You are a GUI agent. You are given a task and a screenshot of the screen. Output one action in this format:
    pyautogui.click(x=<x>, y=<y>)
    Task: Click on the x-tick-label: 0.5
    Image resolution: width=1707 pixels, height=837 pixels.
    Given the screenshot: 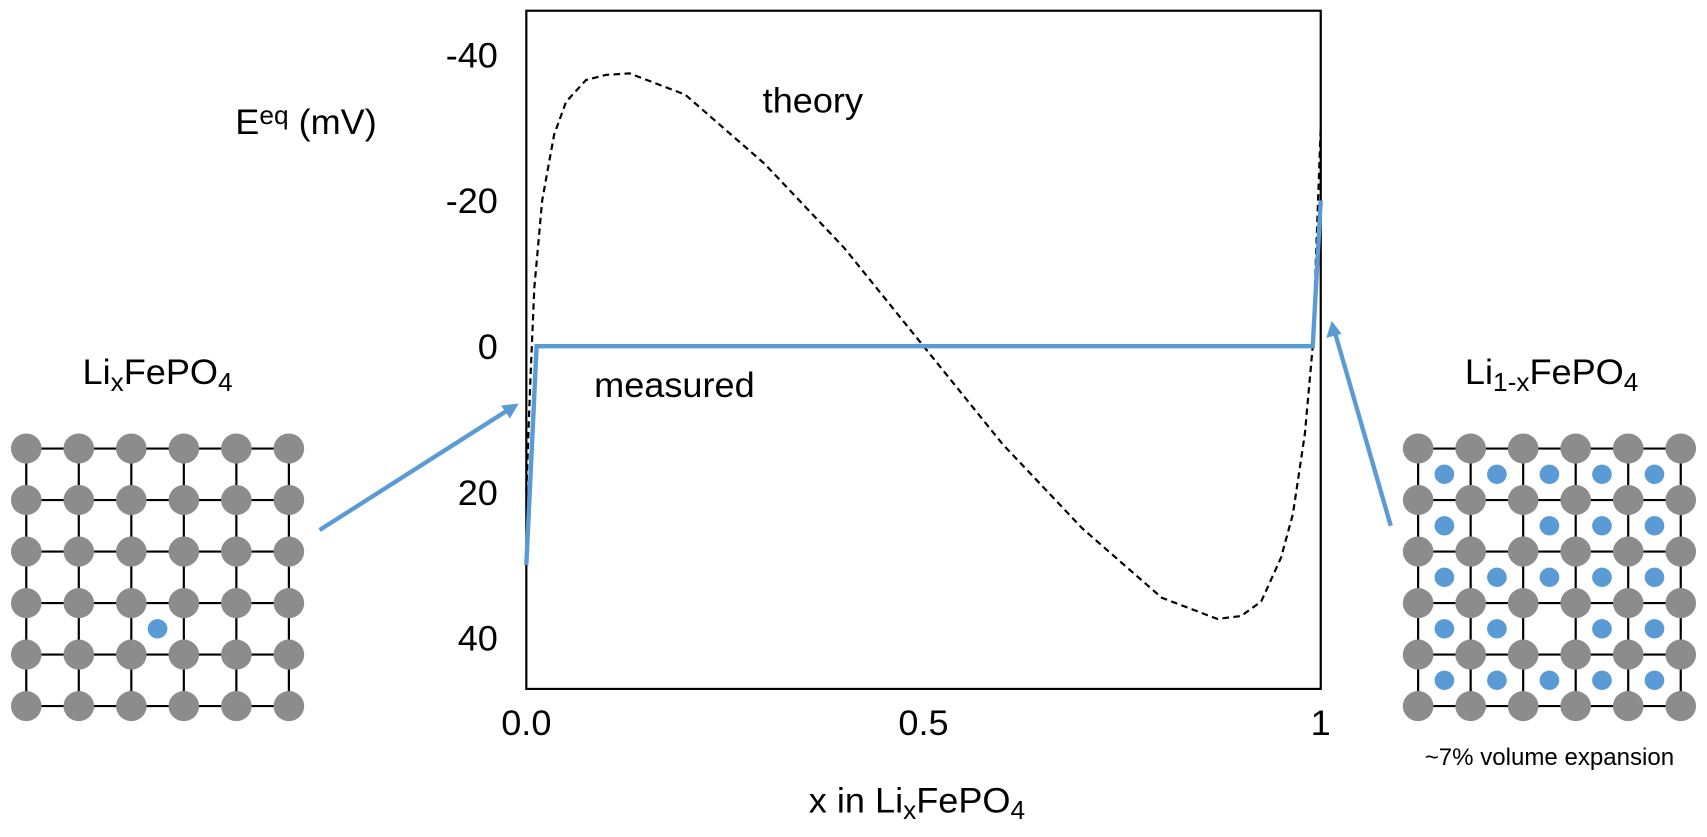 What is the action you would take?
    pyautogui.click(x=923, y=723)
    